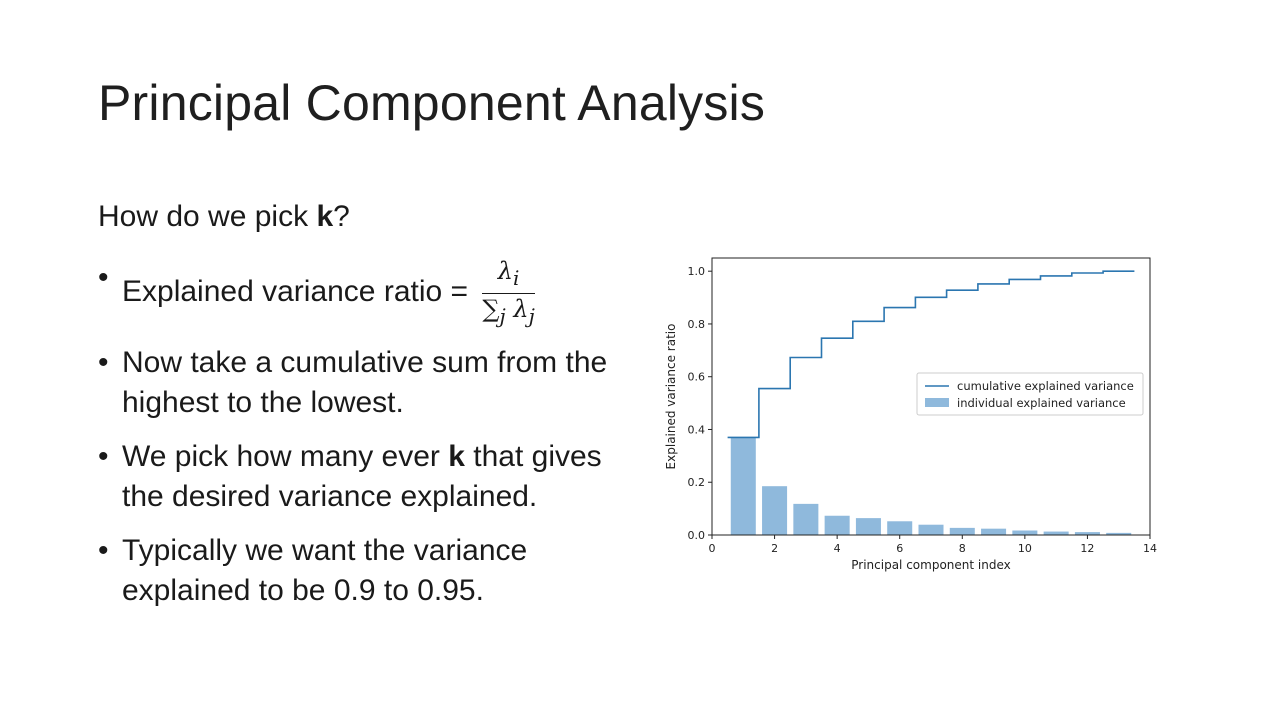 The width and height of the screenshot is (1280, 720). I want to click on question-suffix: ?, so click(341, 216).